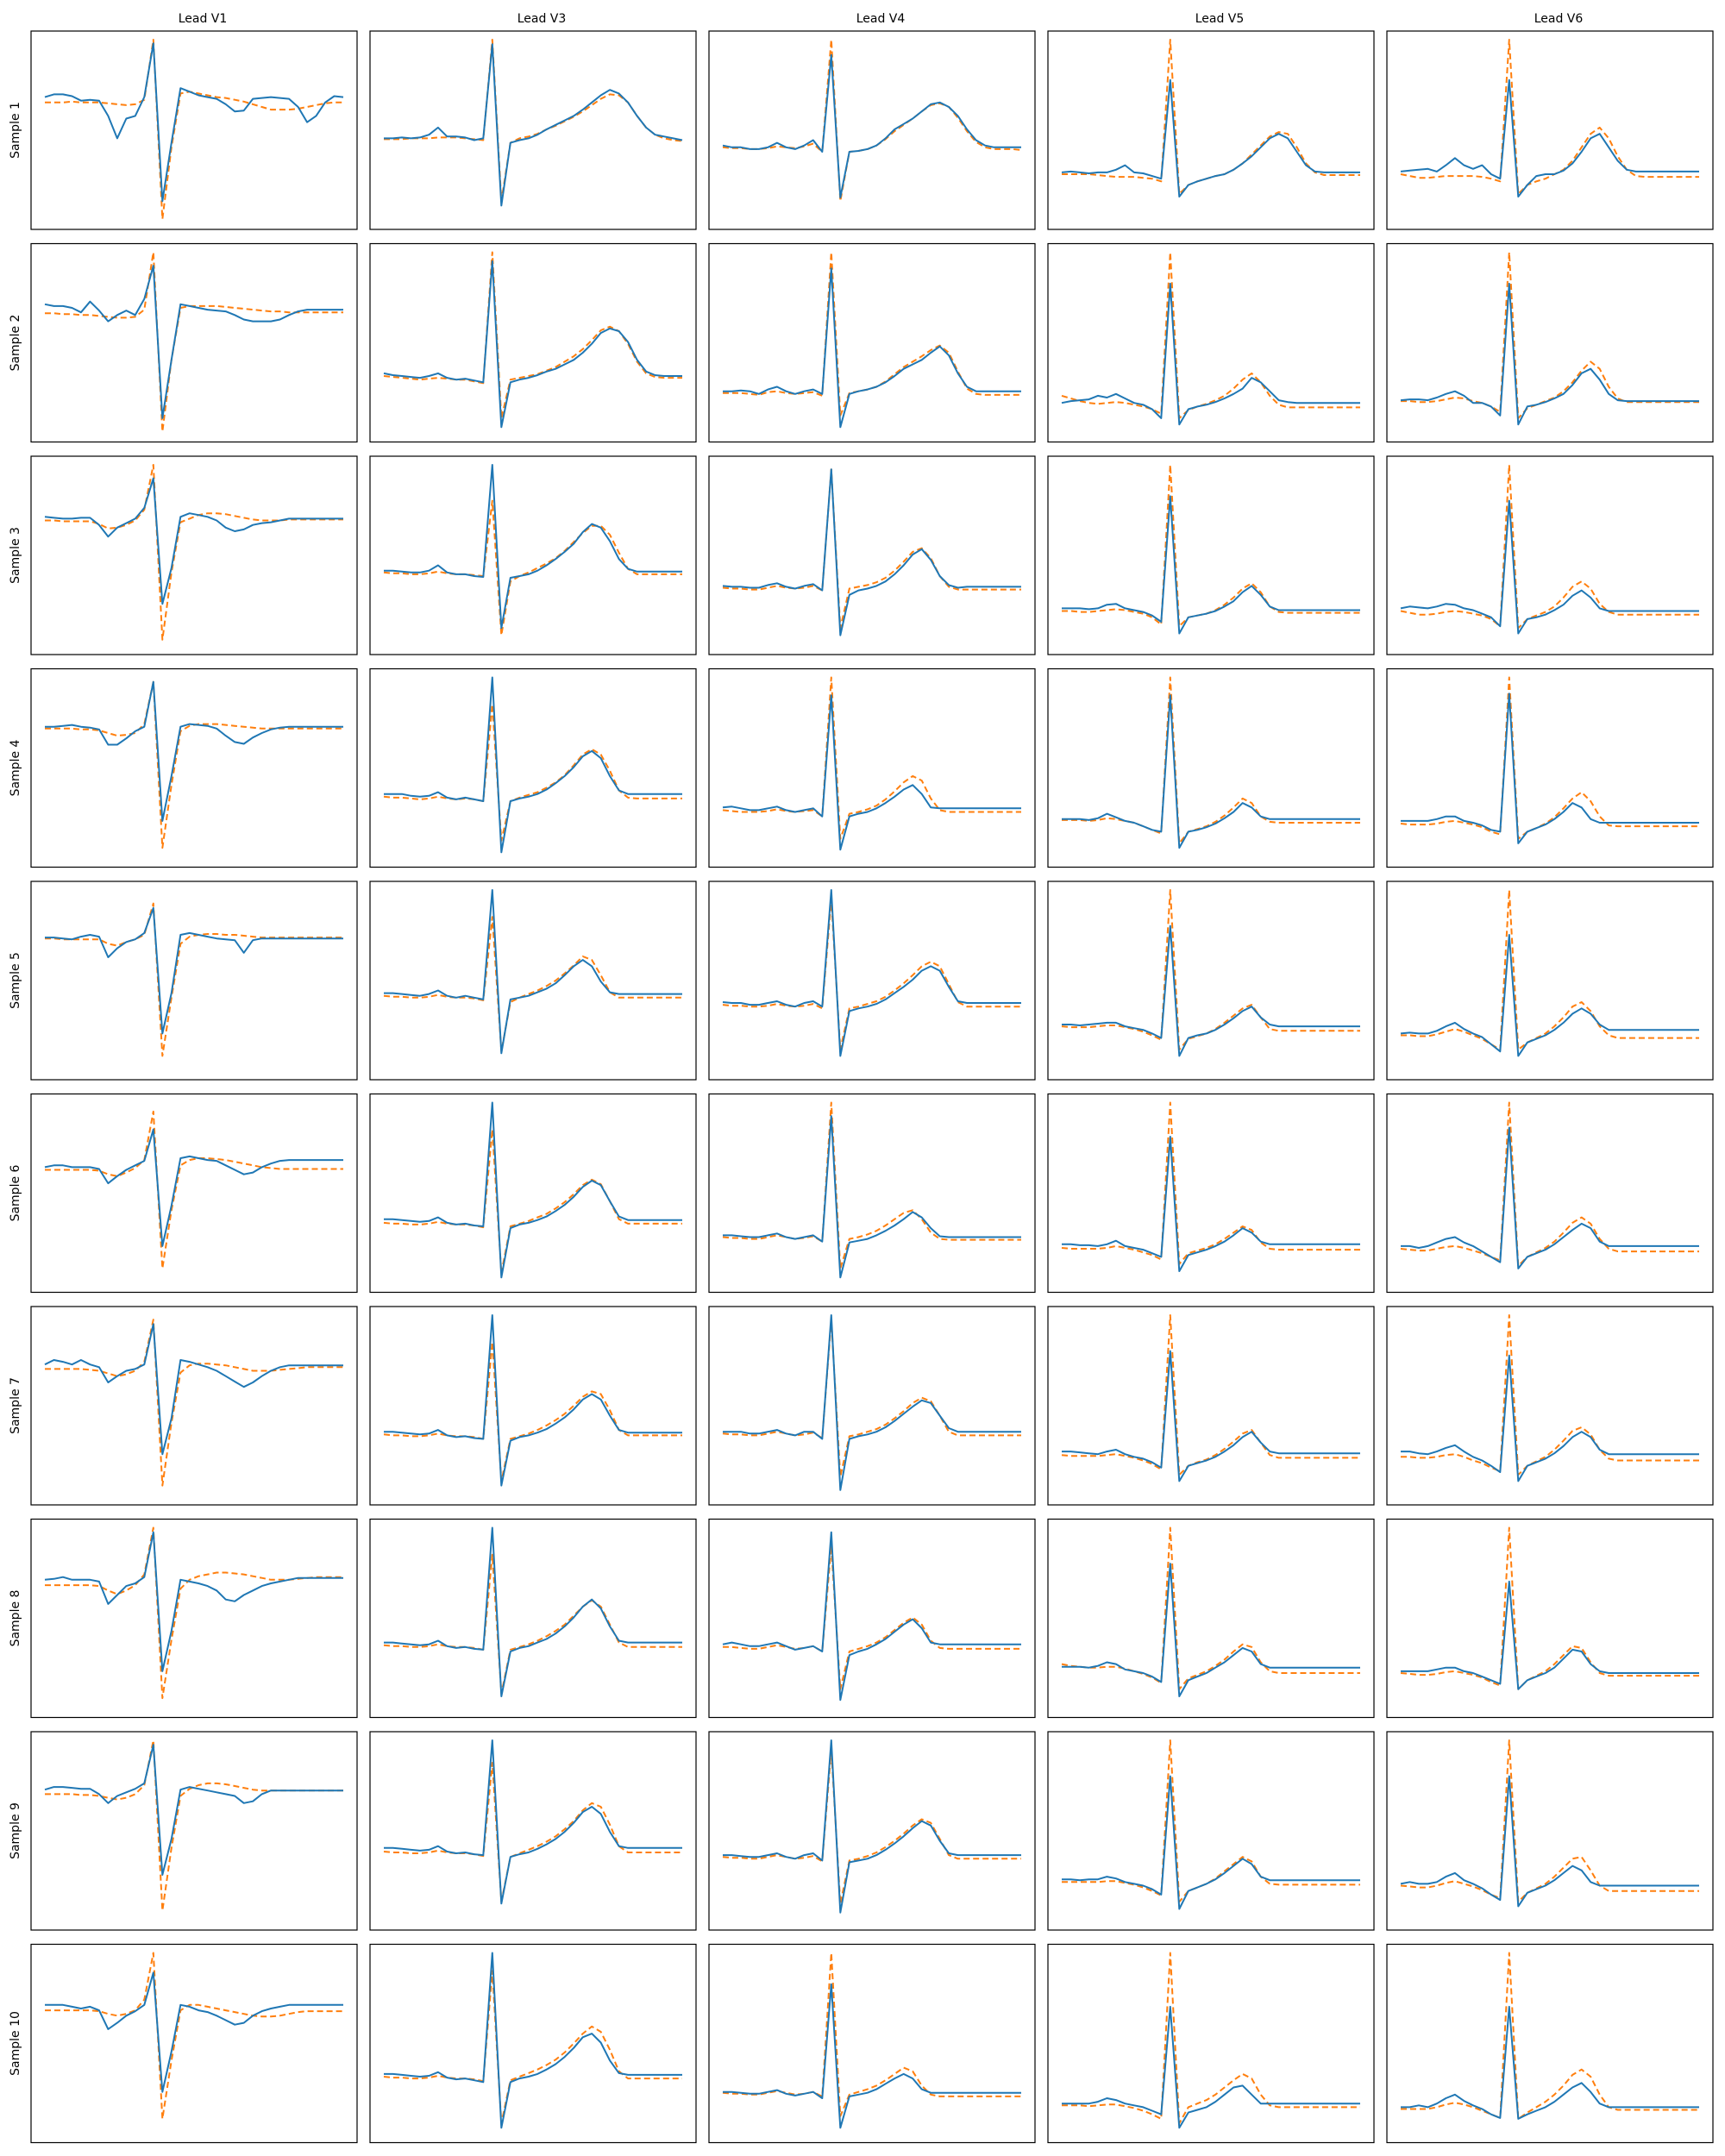 Image resolution: width=1725 pixels, height=2156 pixels. Describe the element at coordinates (1211, 767) in the screenshot. I see `panel-r4-c4` at that location.